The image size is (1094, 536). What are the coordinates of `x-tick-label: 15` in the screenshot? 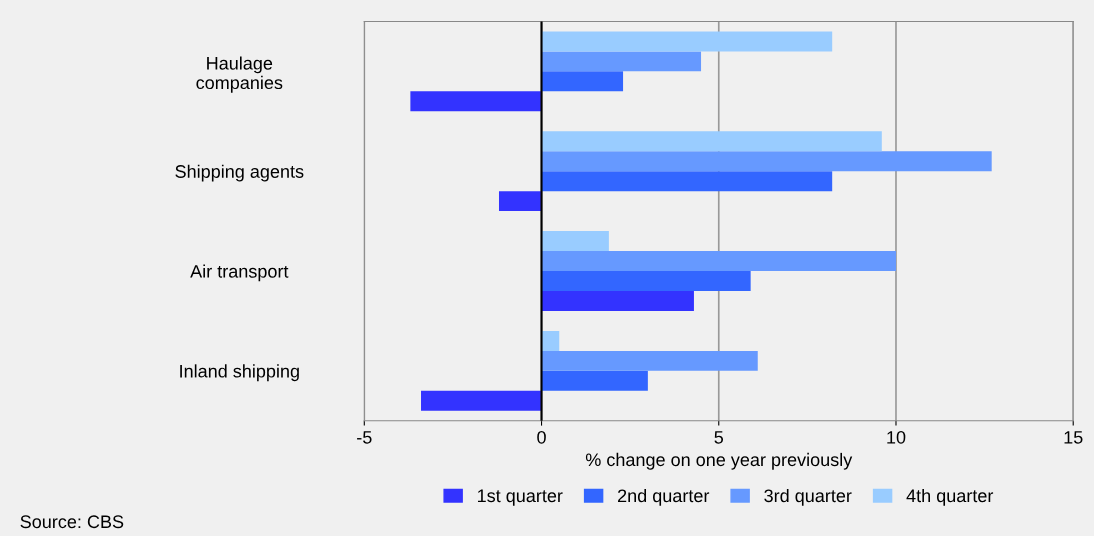 It's located at (1073, 437).